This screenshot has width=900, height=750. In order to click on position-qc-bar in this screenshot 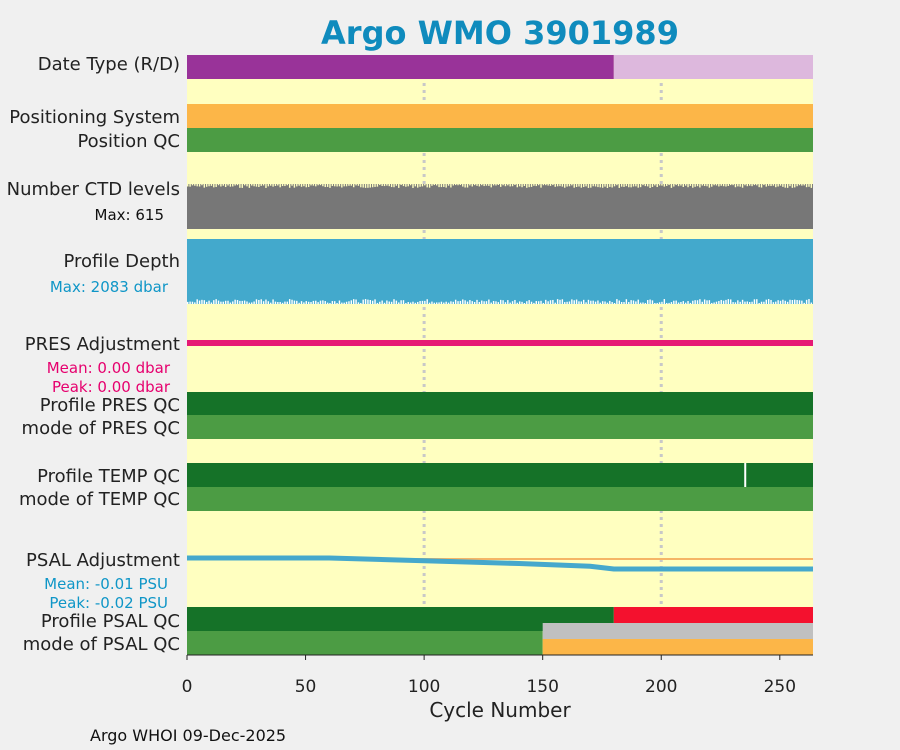, I will do `click(500, 140)`.